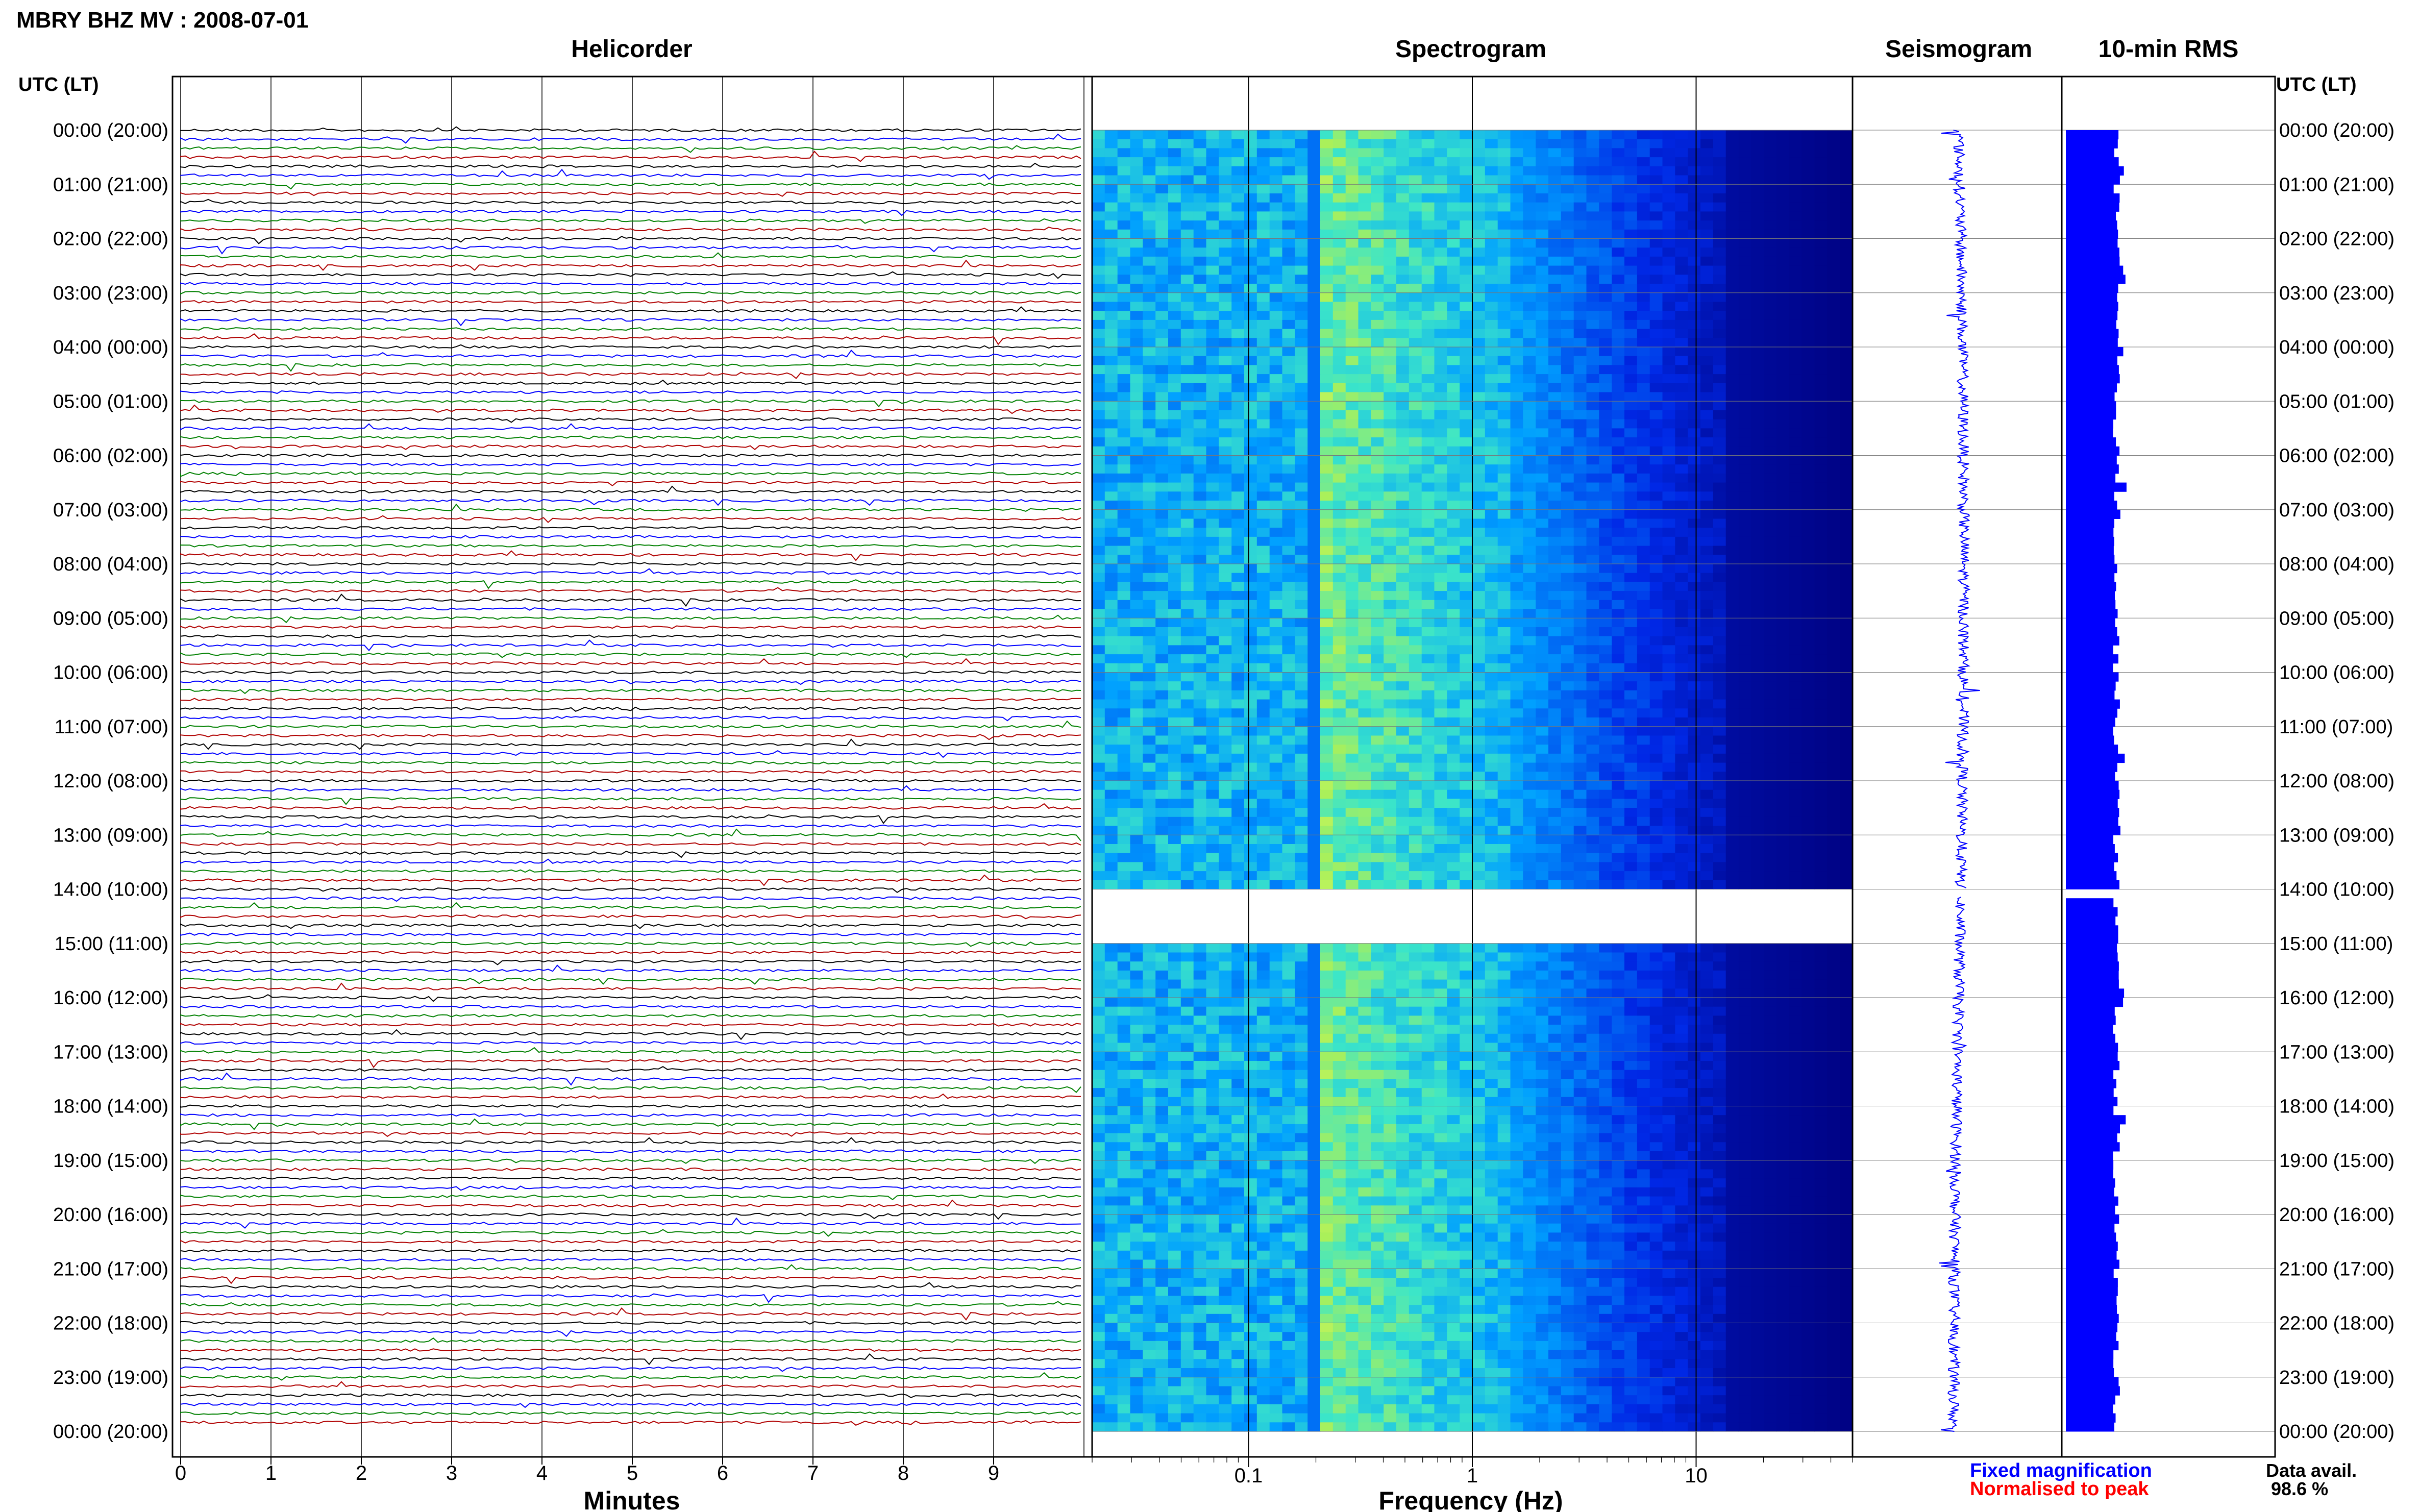 The height and width of the screenshot is (1512, 2419). I want to click on utc-header-left: UTC (LT), so click(58, 84).